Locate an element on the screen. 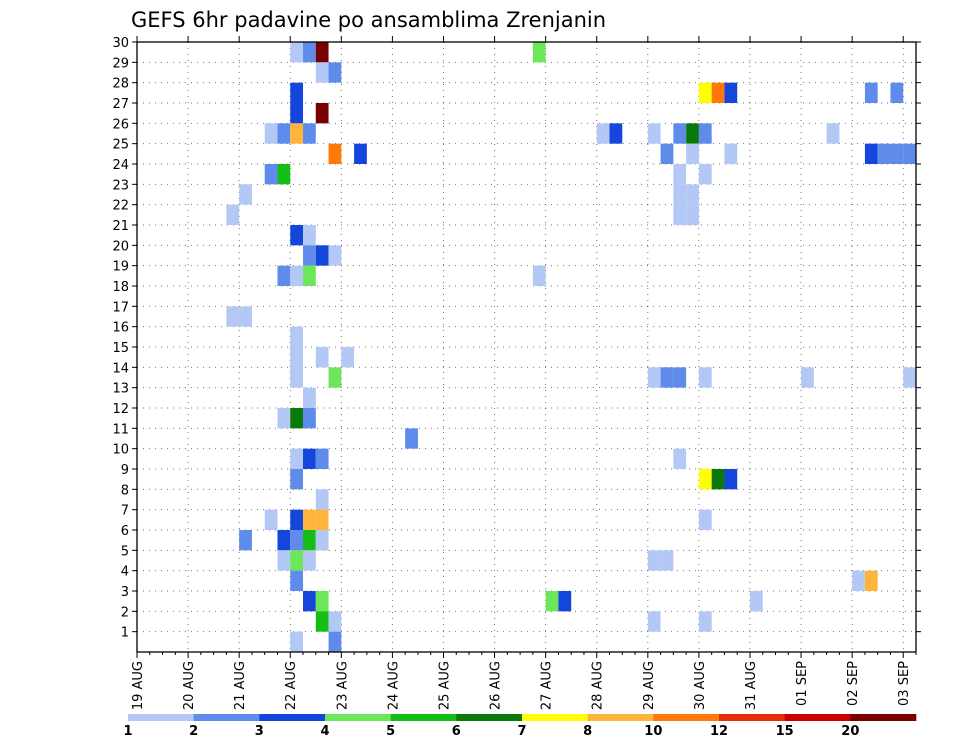 The image size is (960, 742). y-tick-label: 4 is located at coordinates (125, 572).